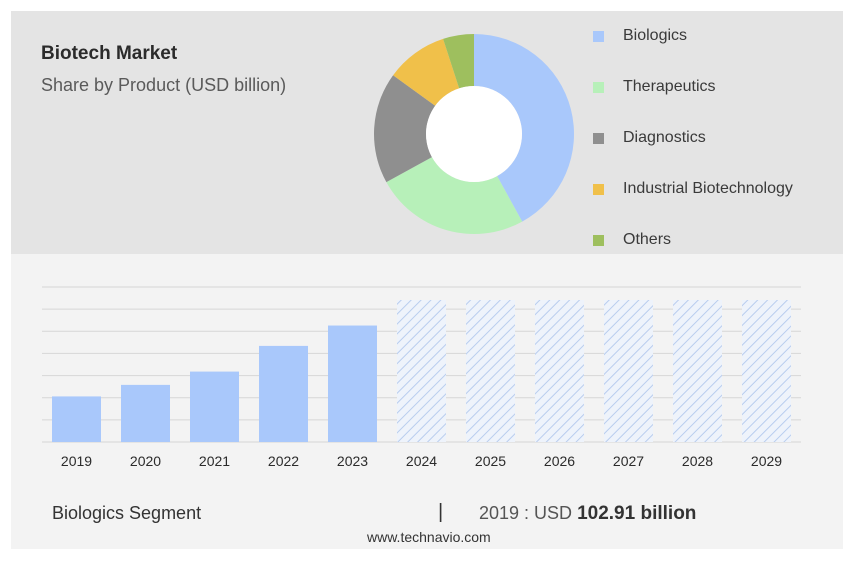 The image size is (858, 561). I want to click on x-tick-label: 2028, so click(697, 461).